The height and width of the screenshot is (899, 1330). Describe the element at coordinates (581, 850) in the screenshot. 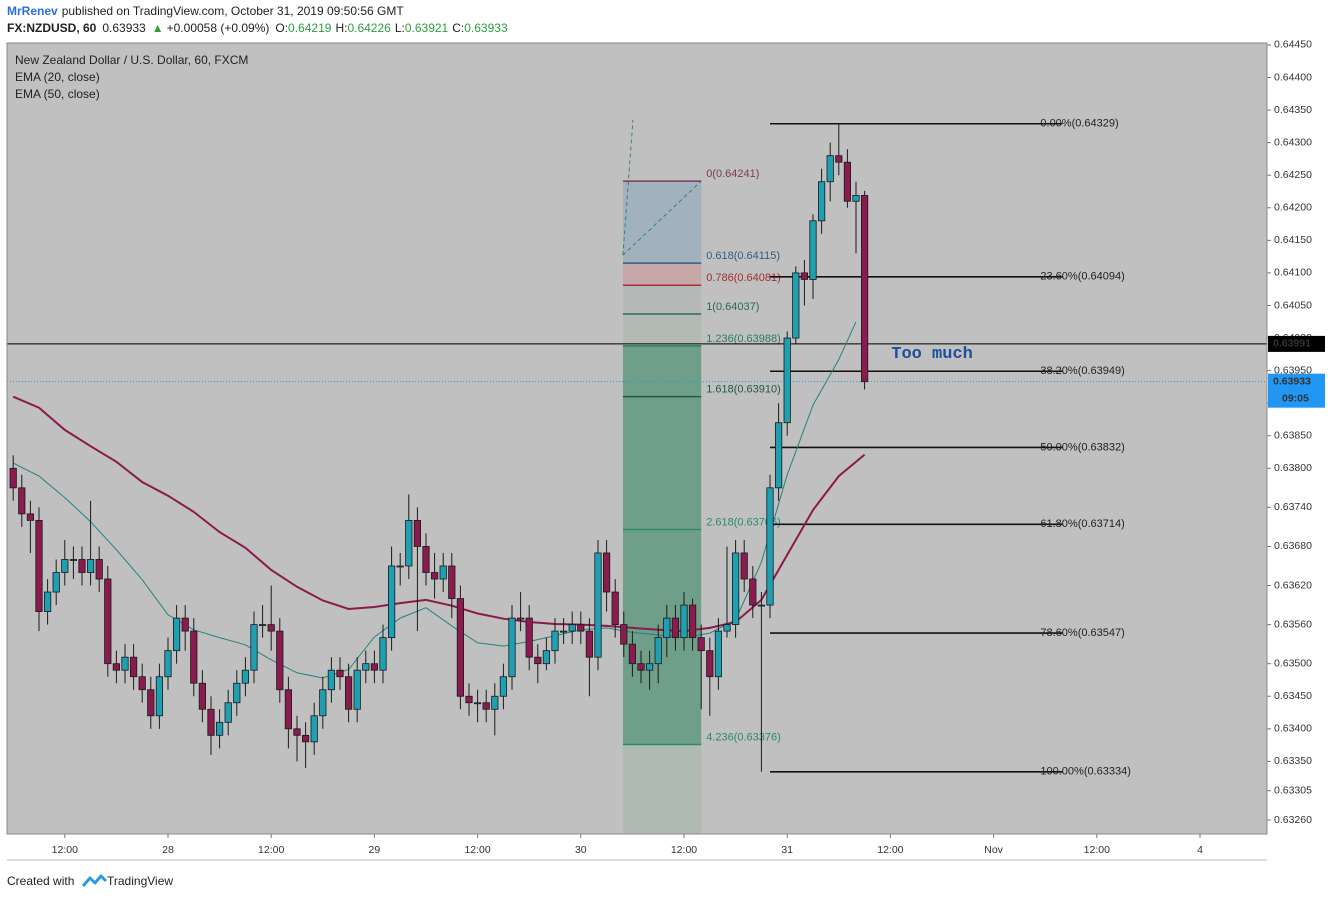

I see `x-tick-label: 30` at that location.